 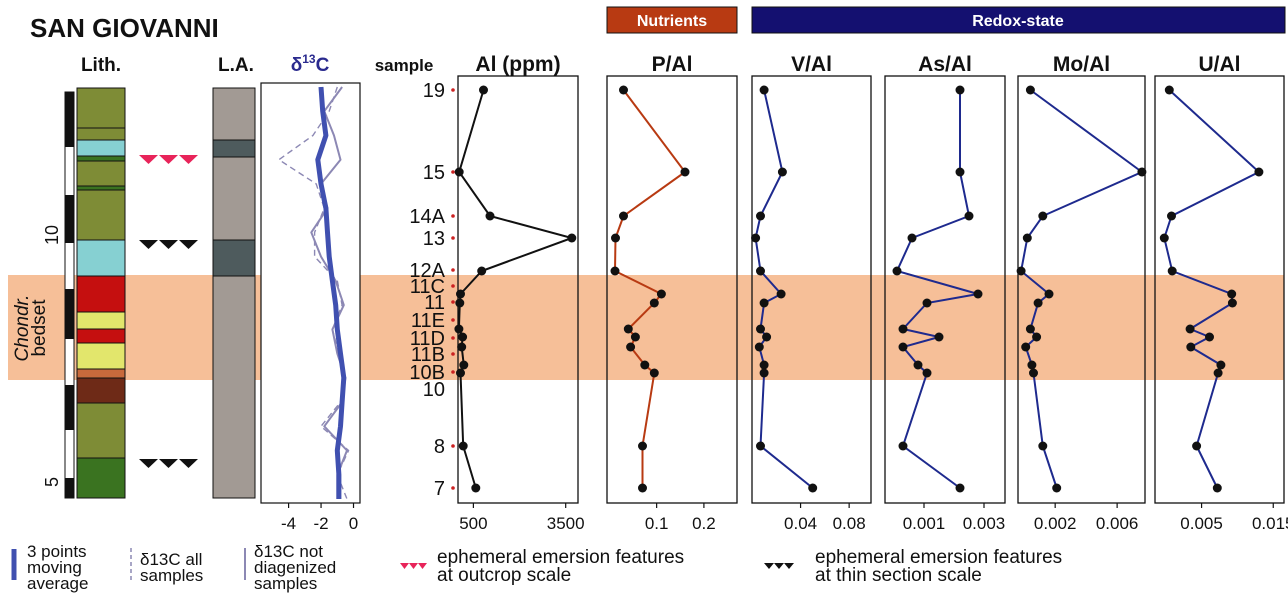 What do you see at coordinates (779, 566) in the screenshot?
I see `legend-thin-section-triangles` at bounding box center [779, 566].